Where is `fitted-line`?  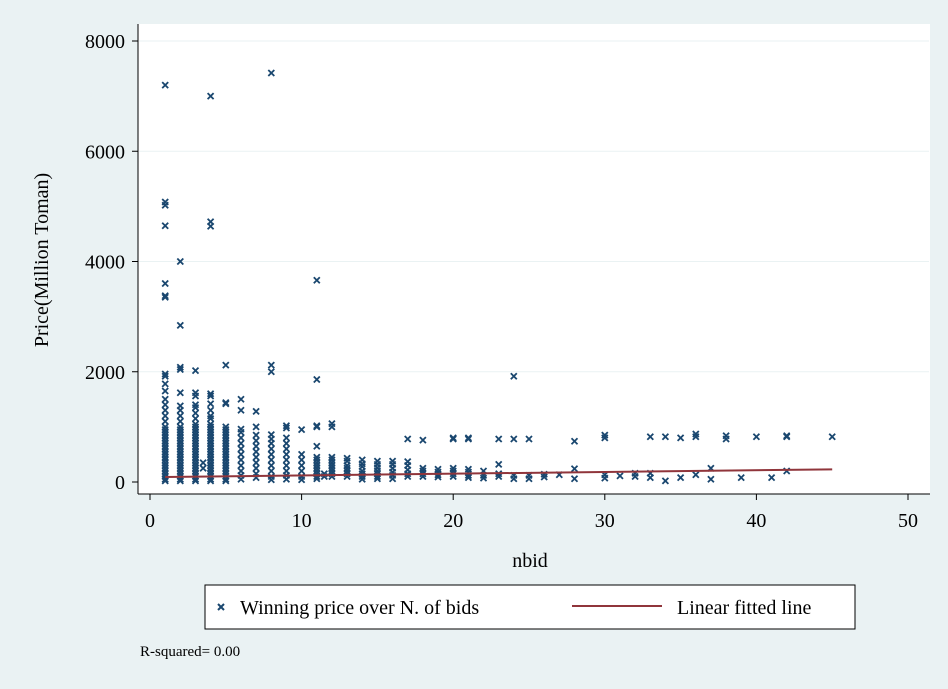
fitted-line is located at coordinates (499, 473).